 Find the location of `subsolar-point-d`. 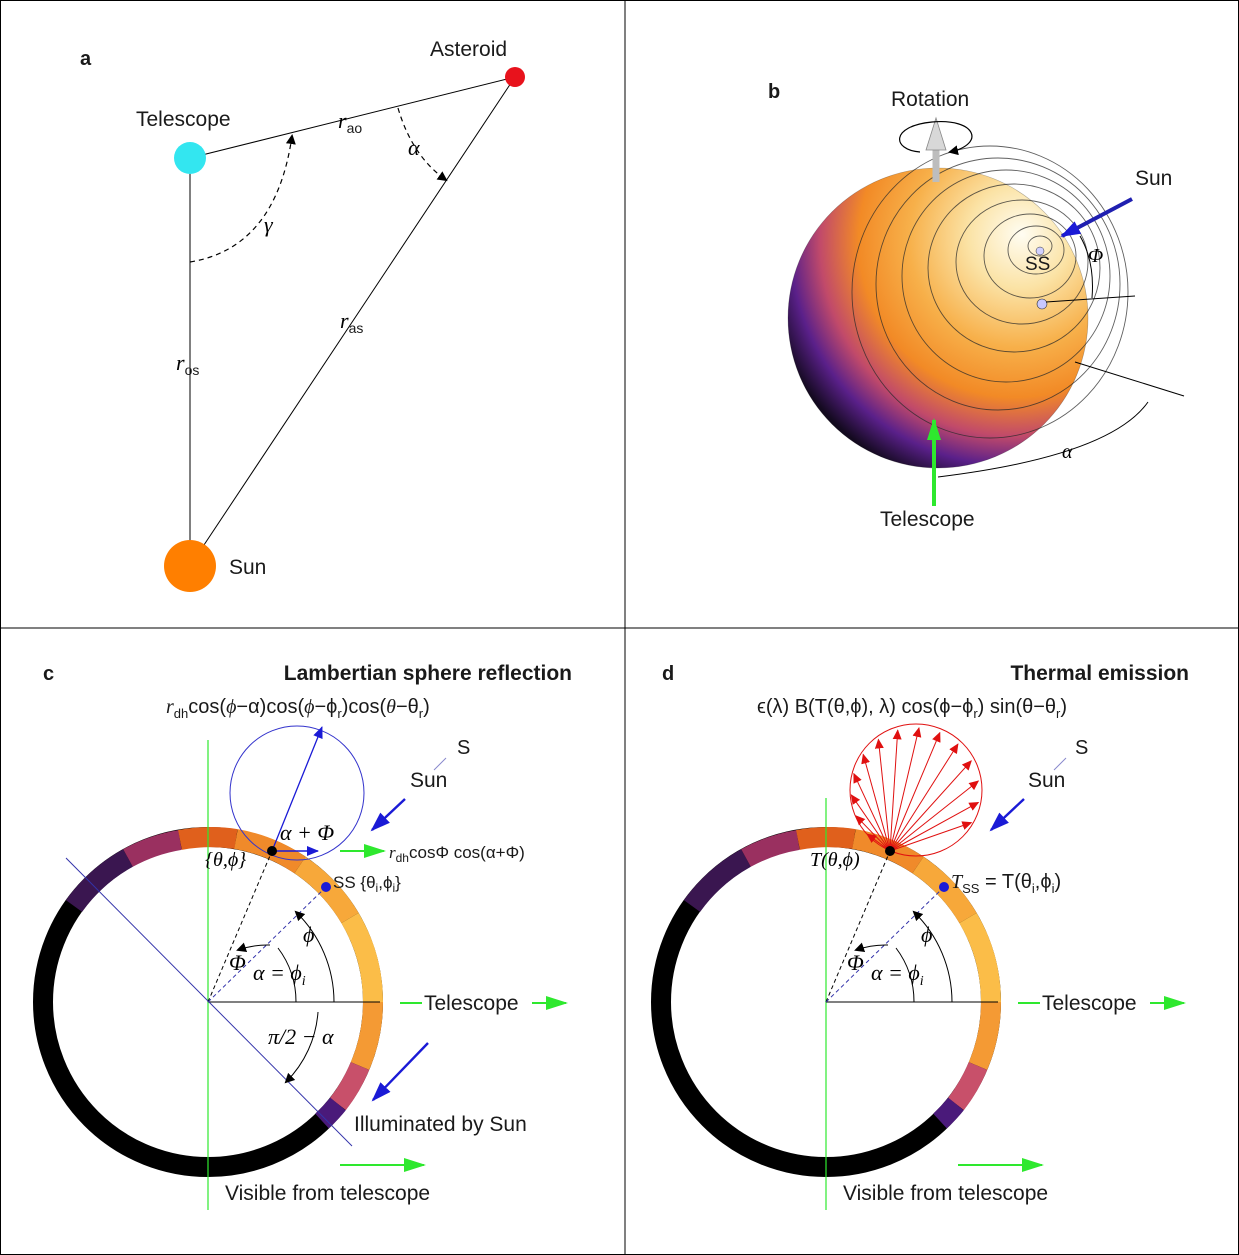

subsolar-point-d is located at coordinates (944, 887).